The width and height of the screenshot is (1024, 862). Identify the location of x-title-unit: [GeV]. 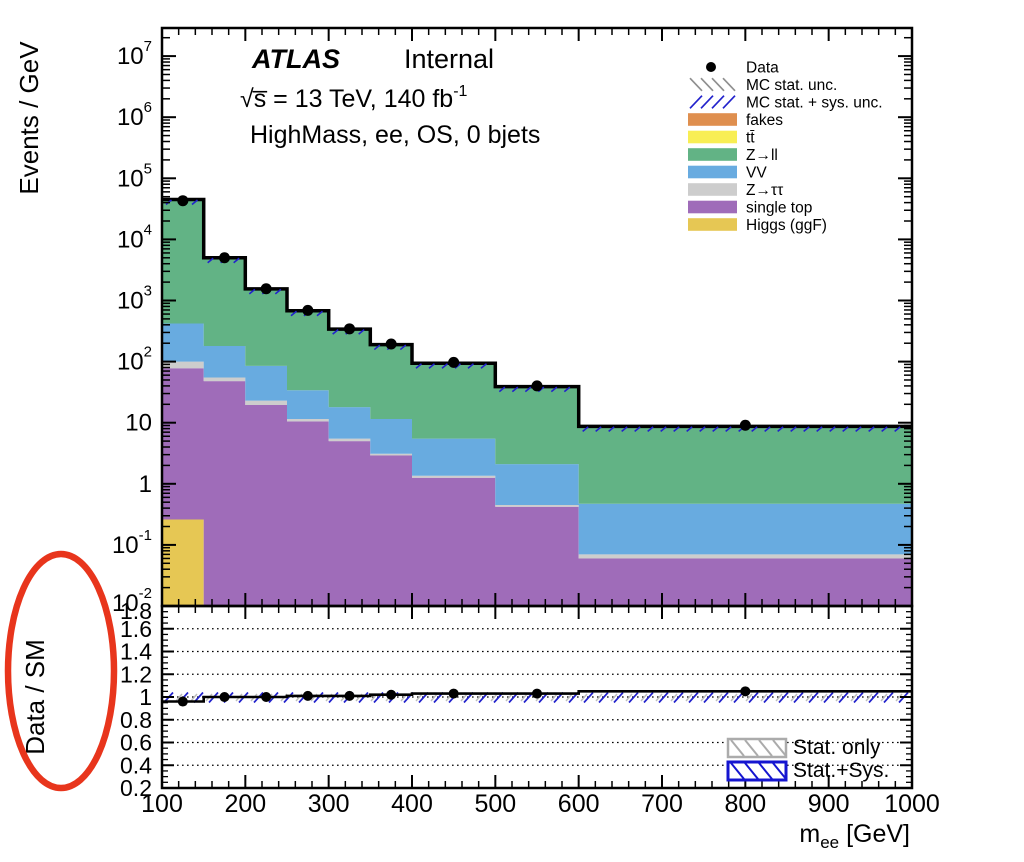
(874, 834).